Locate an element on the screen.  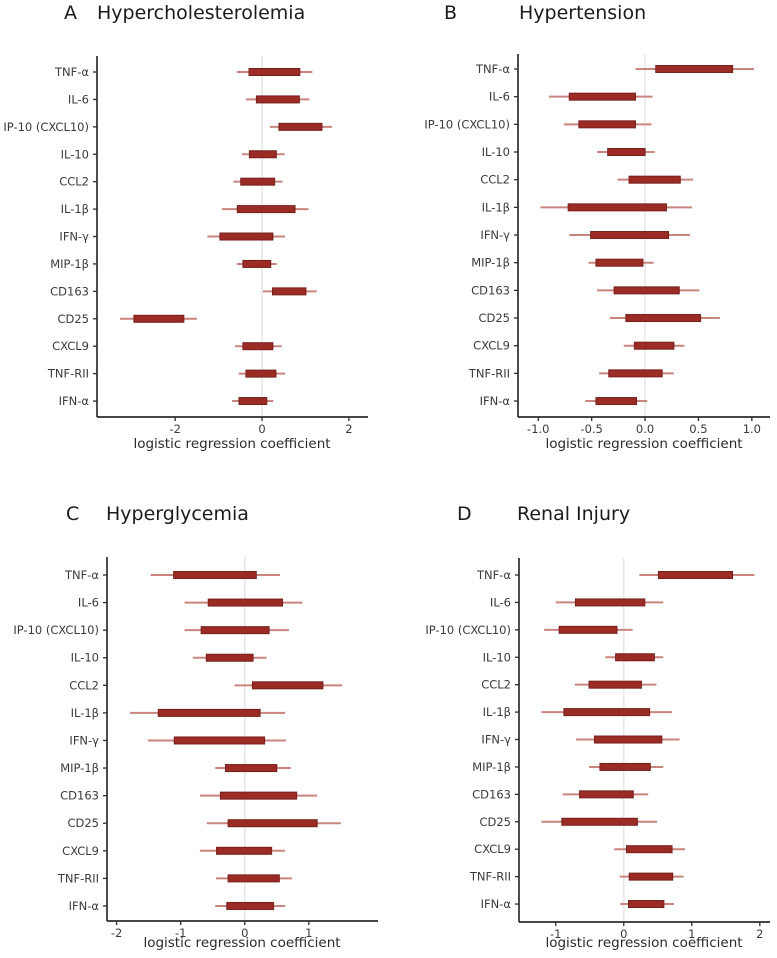
x-axis-label-d: logistic regression coefficient is located at coordinates (644, 943).